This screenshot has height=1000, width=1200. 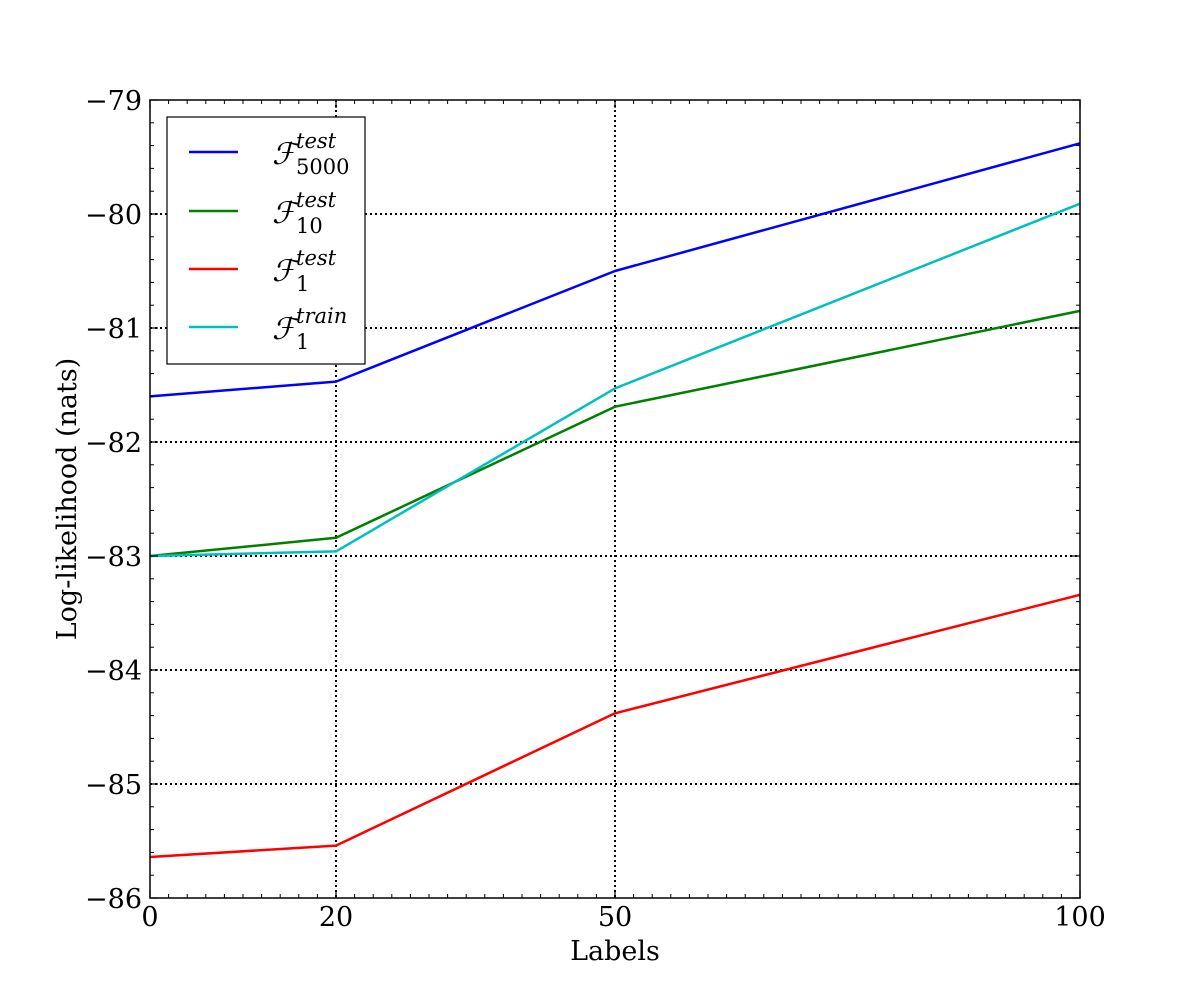 I want to click on x-tick-label: 50, so click(x=615, y=917).